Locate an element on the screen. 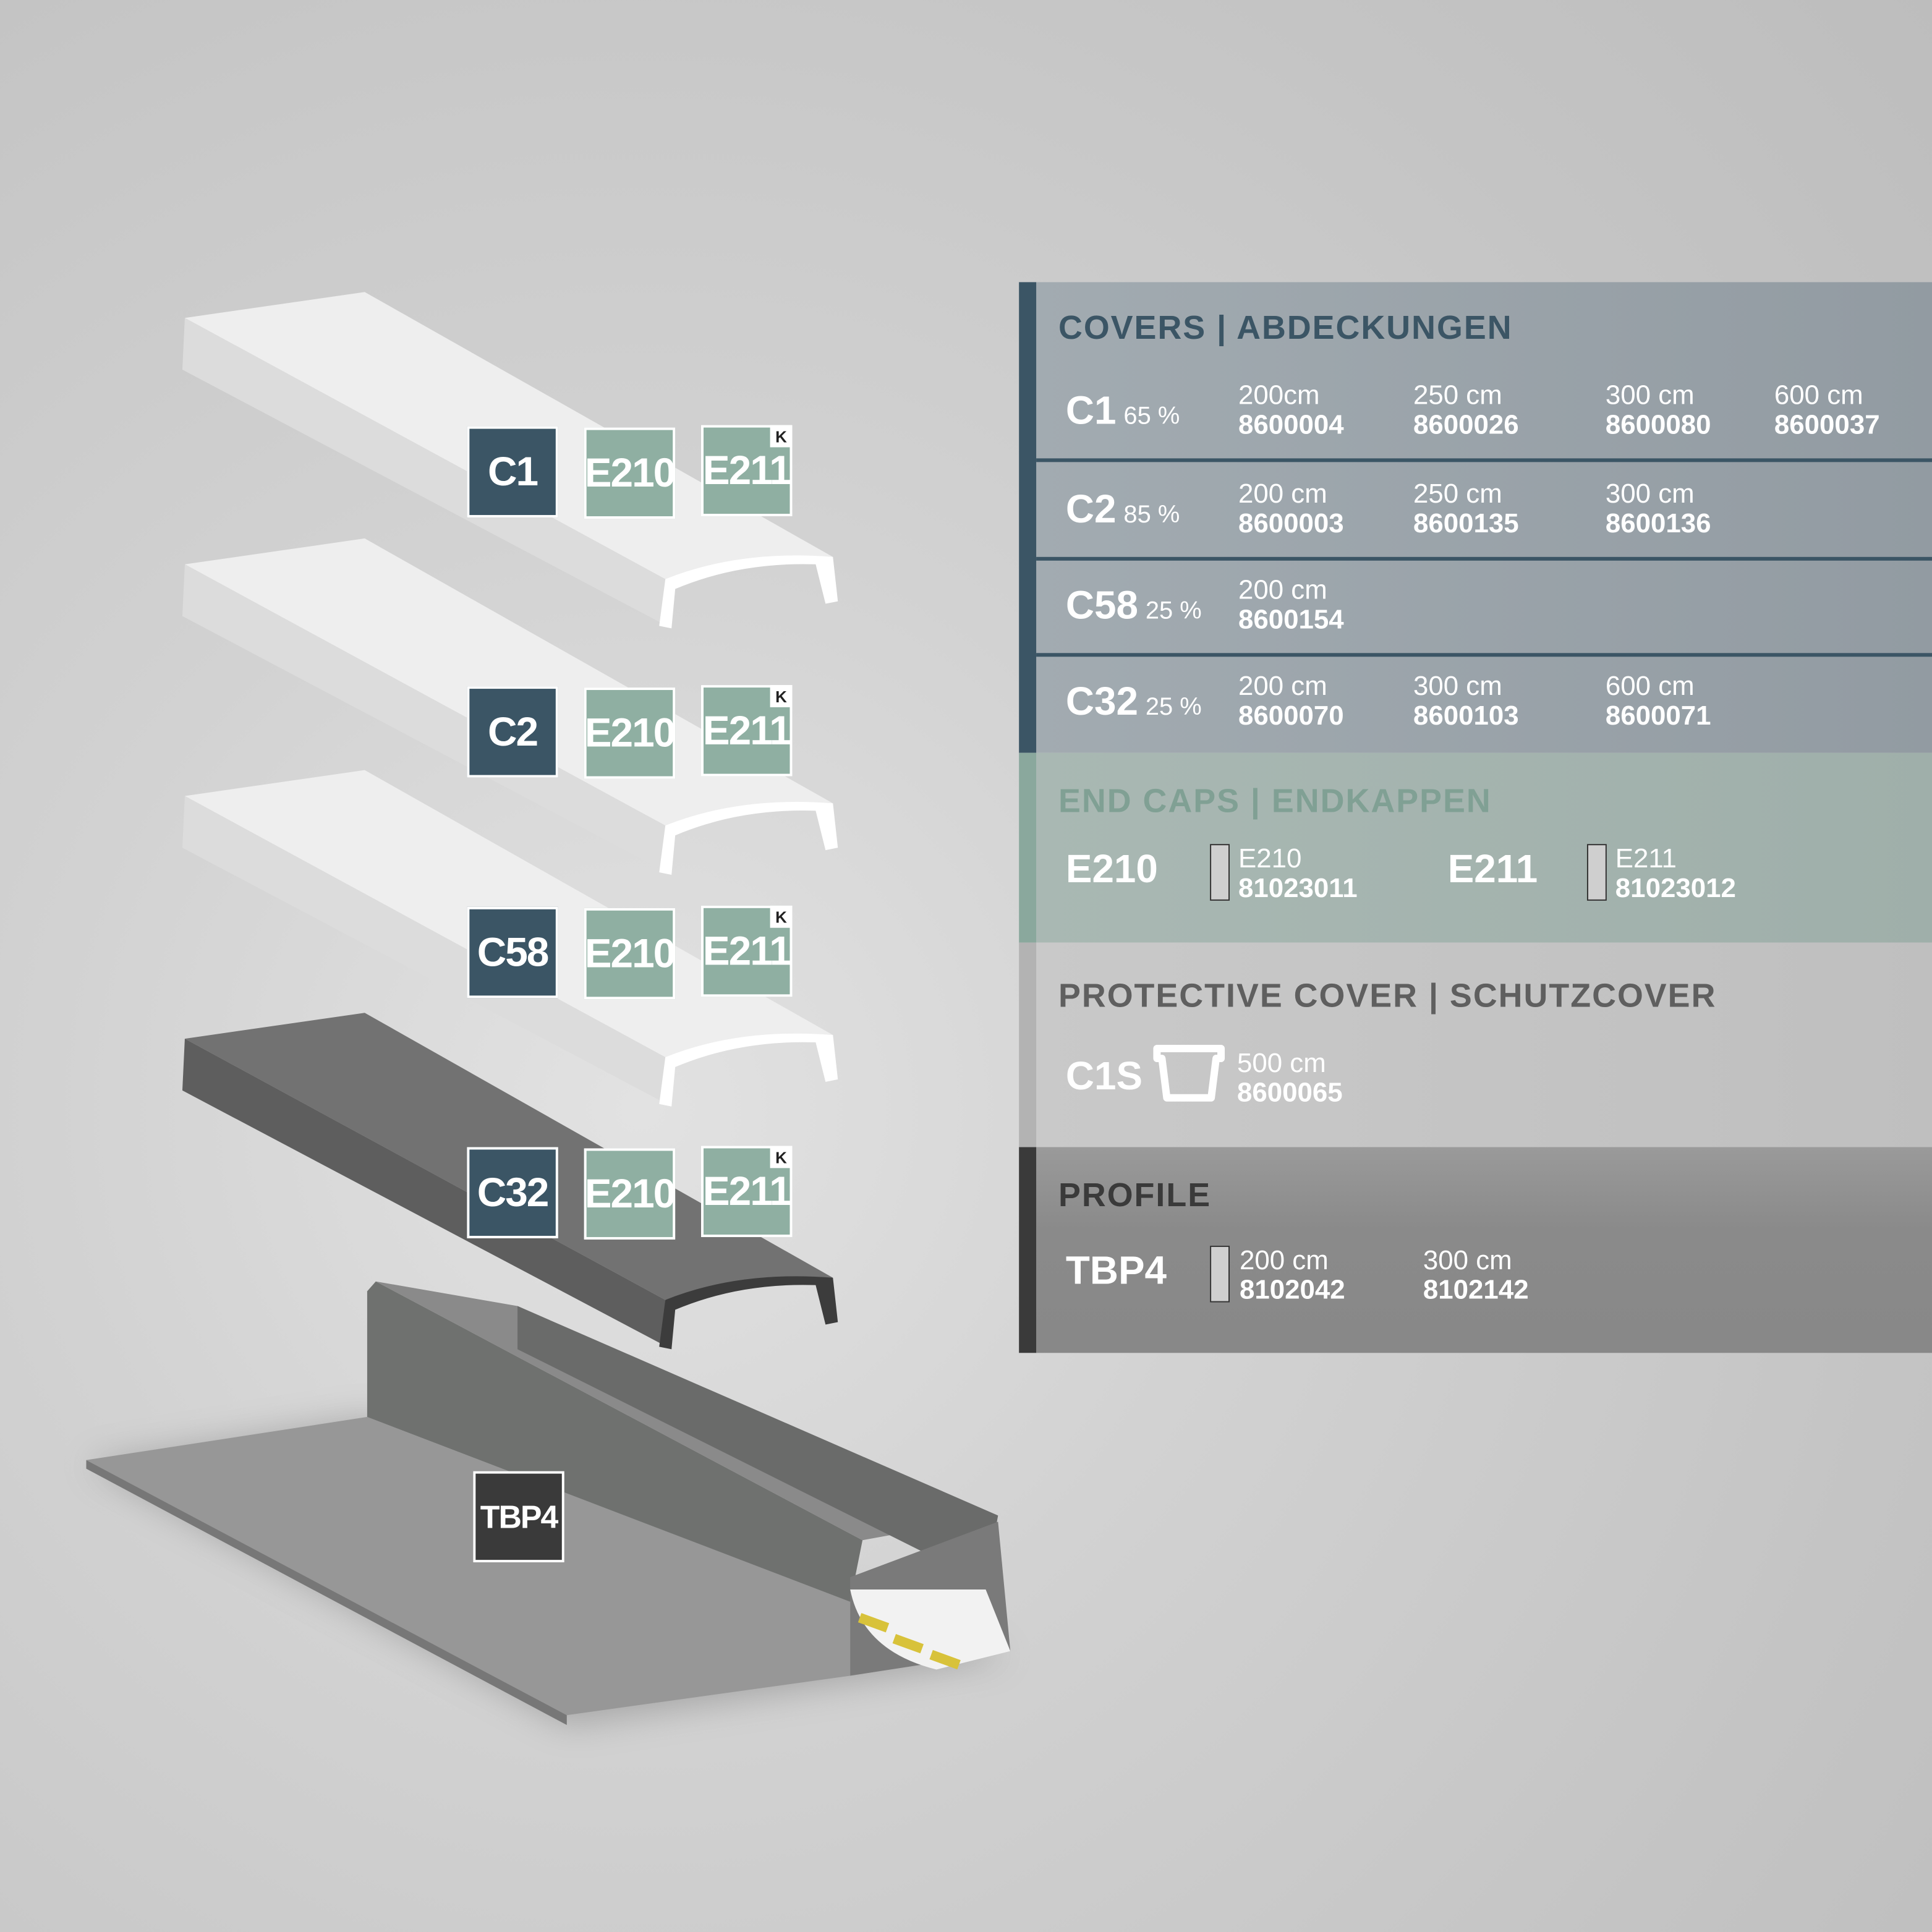  profile-code: TBP4 is located at coordinates (1116, 1270).